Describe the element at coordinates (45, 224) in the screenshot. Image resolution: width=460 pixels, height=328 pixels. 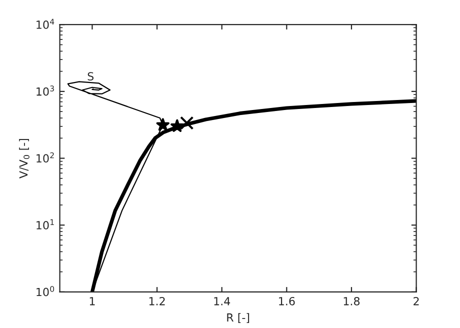
I see `y-tick-label: 10$^{1}$` at that location.